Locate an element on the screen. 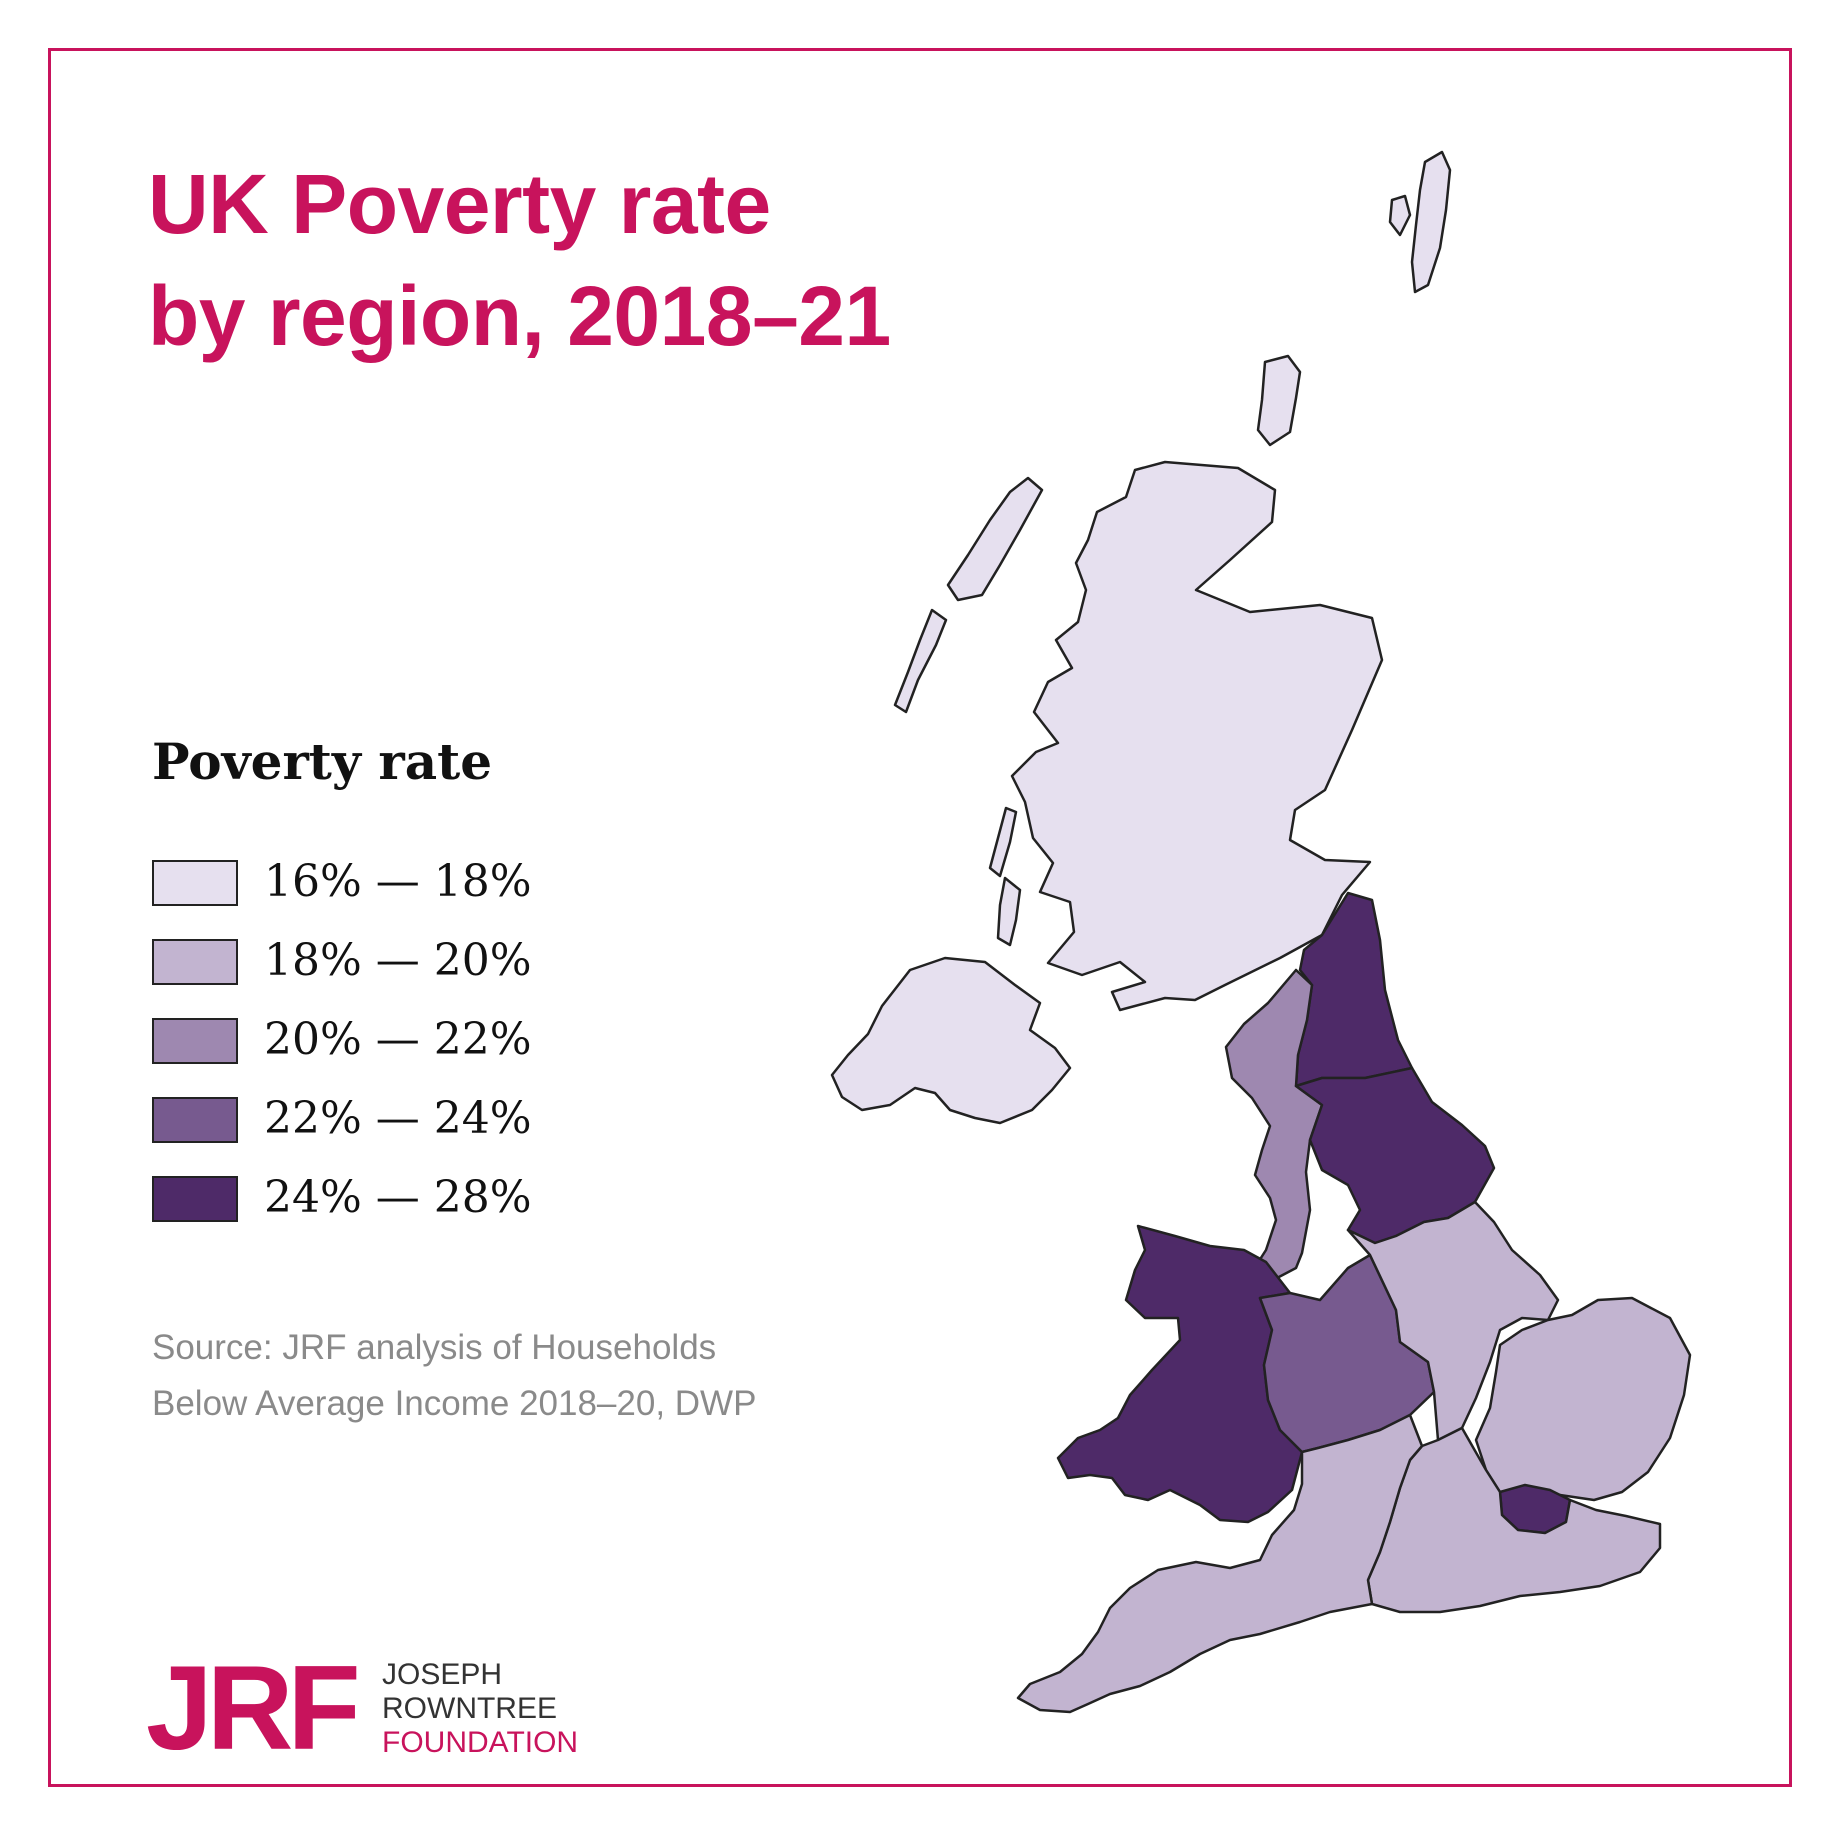  legend-label: 20% — 22% is located at coordinates (398, 1039).